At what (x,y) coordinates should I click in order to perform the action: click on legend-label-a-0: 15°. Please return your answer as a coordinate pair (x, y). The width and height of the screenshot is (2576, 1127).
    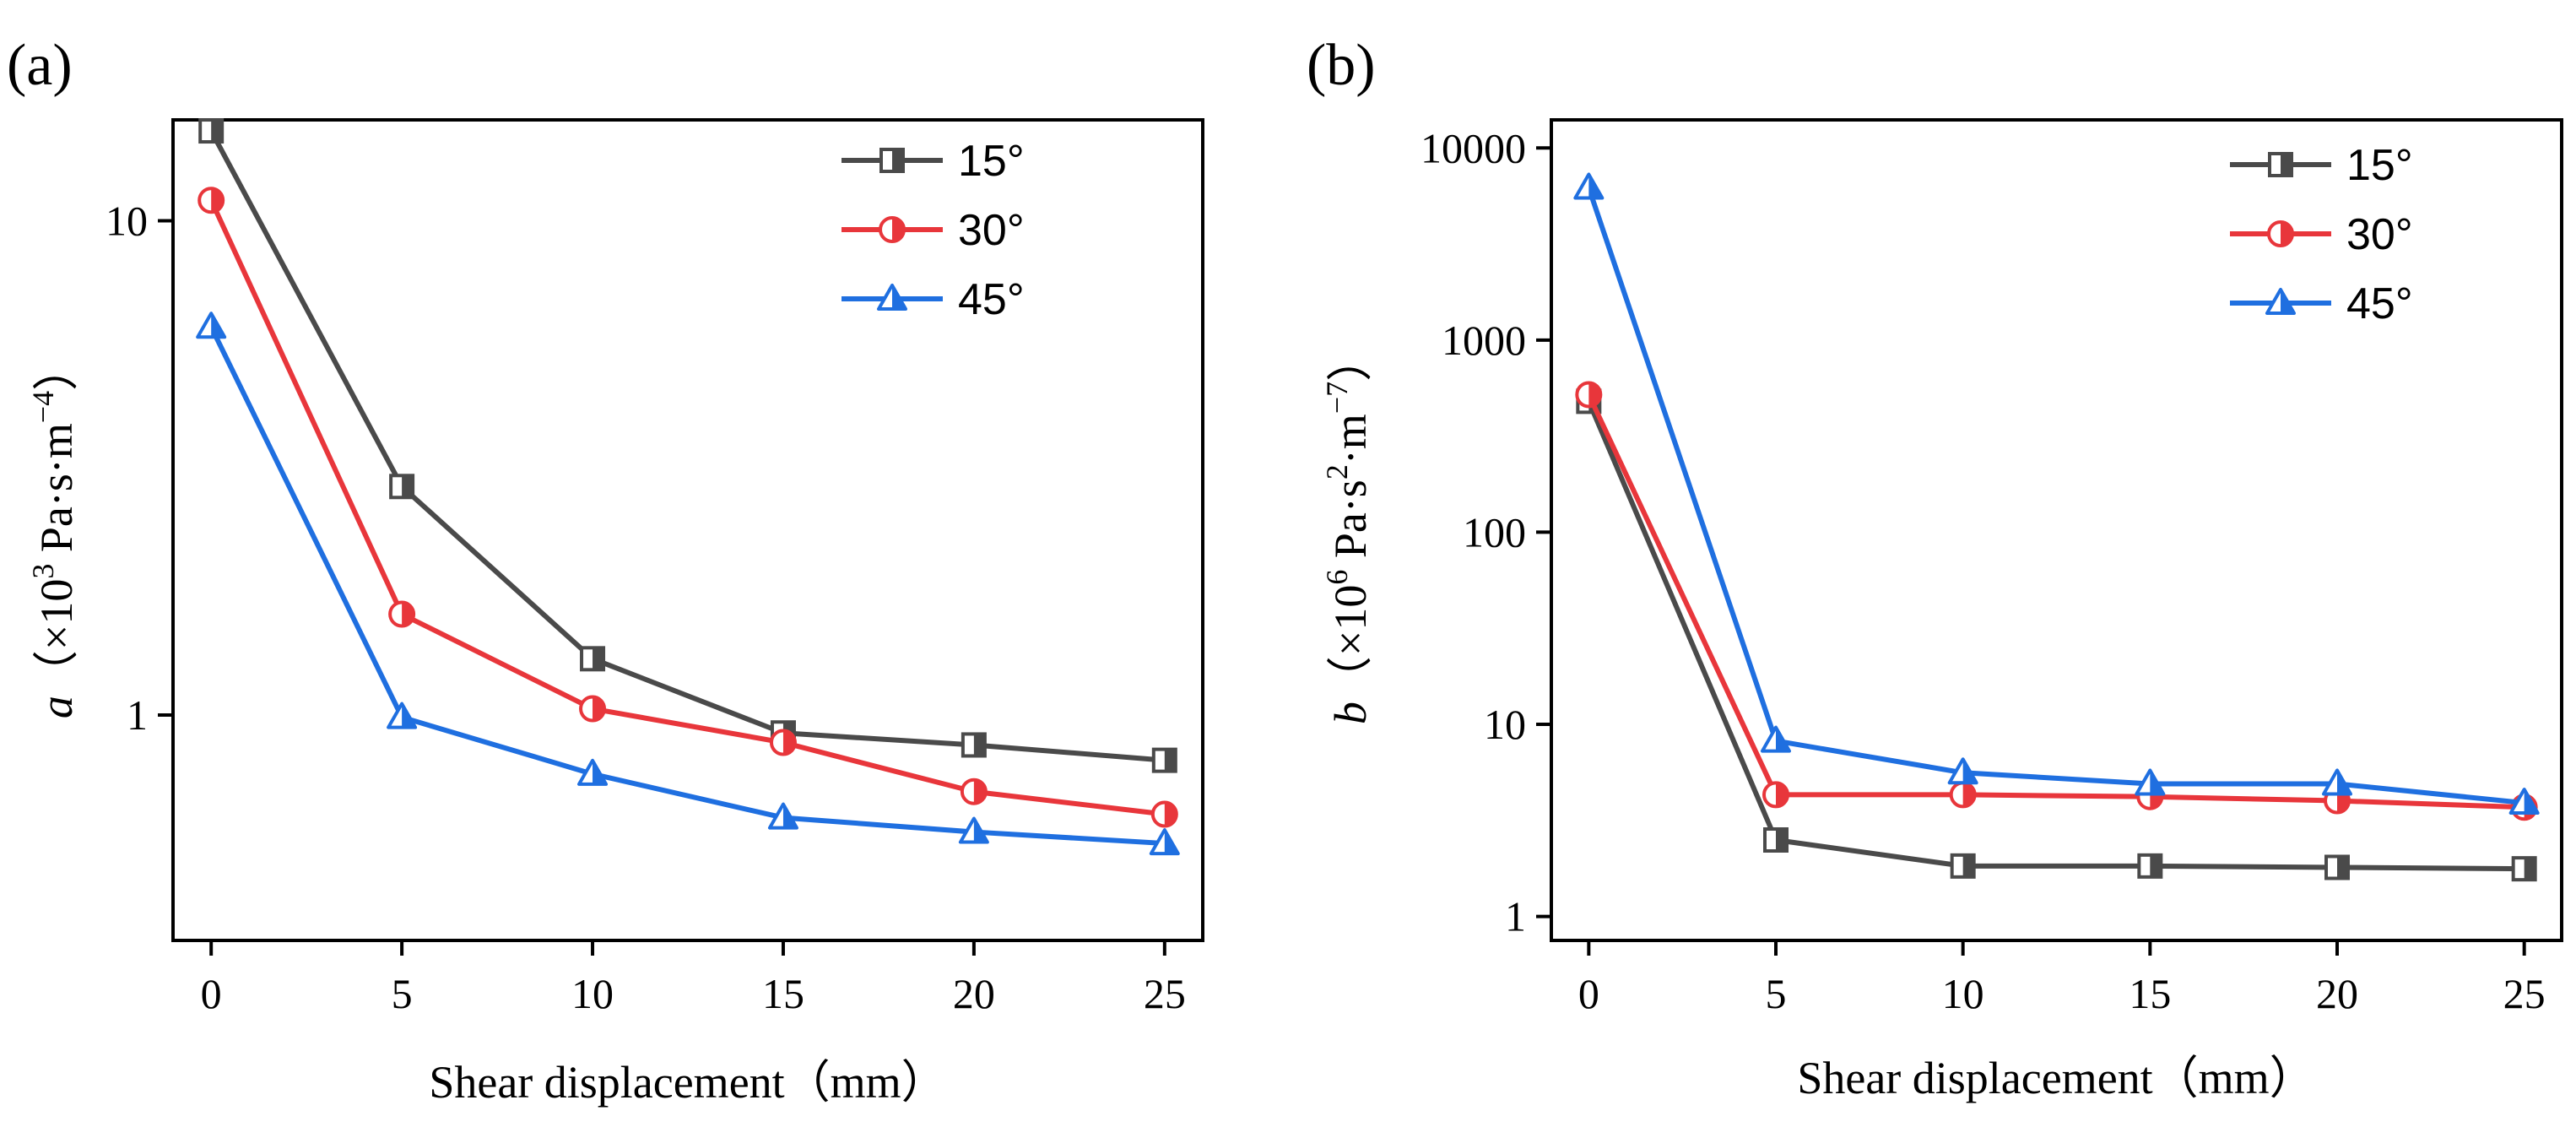
    Looking at the image, I should click on (991, 161).